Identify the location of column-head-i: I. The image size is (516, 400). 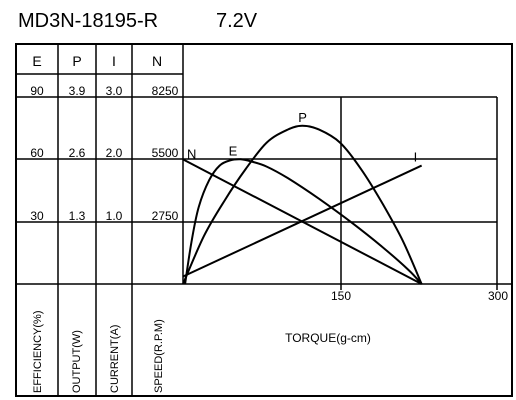
(114, 61).